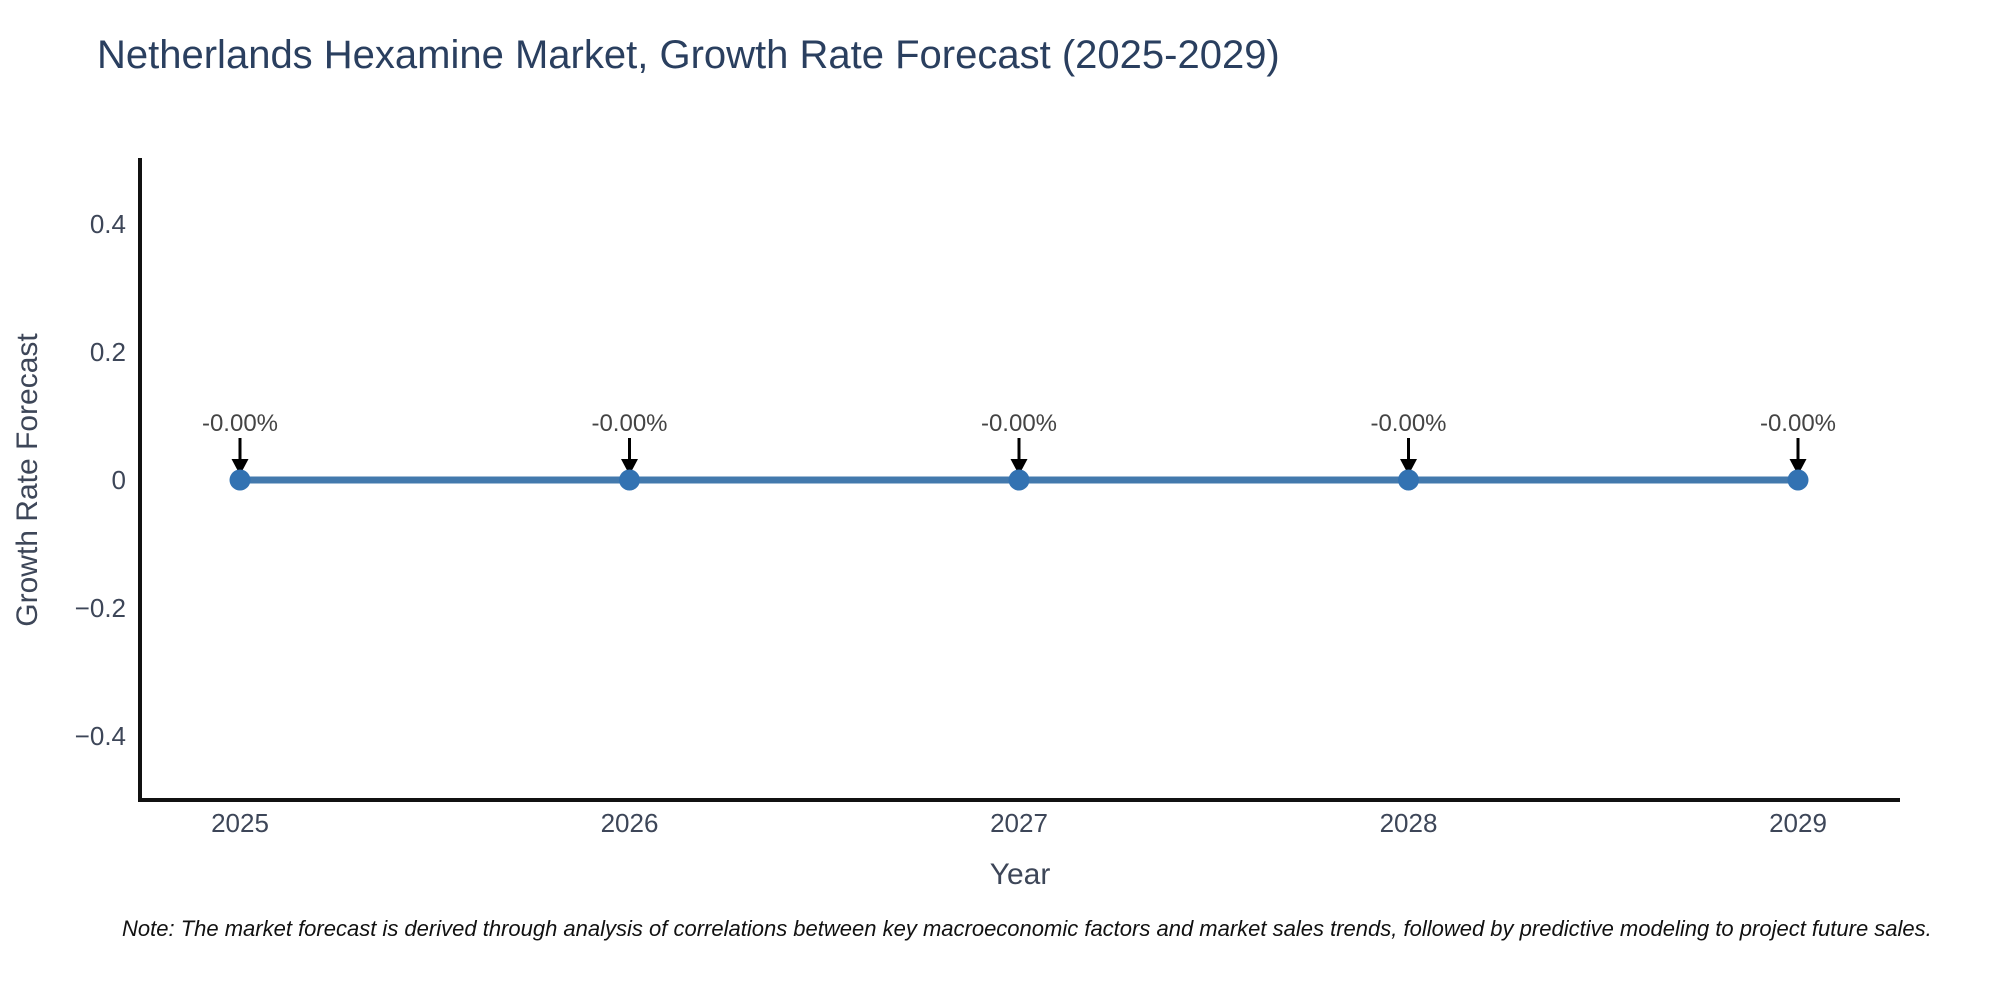 Image resolution: width=2000 pixels, height=1000 pixels. What do you see at coordinates (119, 480) in the screenshot?
I see `y-tick-label: 0` at bounding box center [119, 480].